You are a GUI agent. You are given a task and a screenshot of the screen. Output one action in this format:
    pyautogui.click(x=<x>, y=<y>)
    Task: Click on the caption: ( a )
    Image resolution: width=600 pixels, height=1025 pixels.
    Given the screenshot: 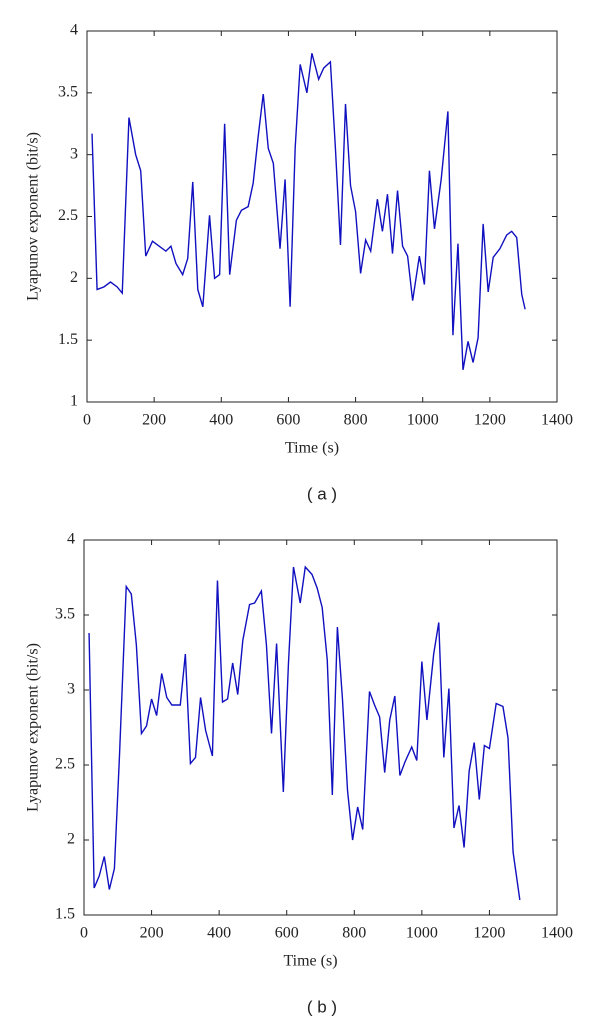 What is the action you would take?
    pyautogui.click(x=322, y=493)
    